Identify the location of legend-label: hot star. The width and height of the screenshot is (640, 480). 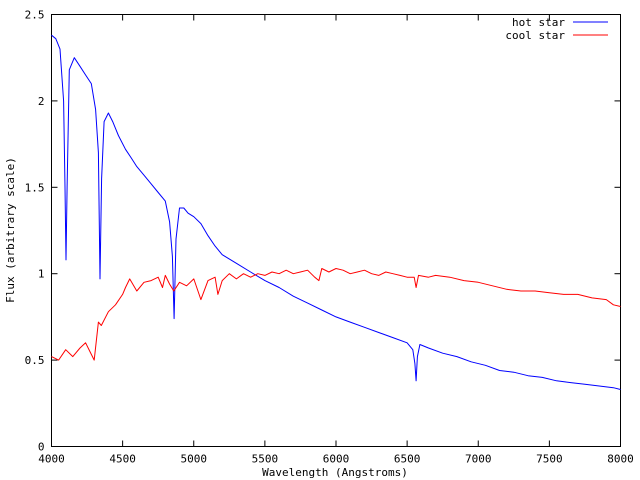
(538, 22).